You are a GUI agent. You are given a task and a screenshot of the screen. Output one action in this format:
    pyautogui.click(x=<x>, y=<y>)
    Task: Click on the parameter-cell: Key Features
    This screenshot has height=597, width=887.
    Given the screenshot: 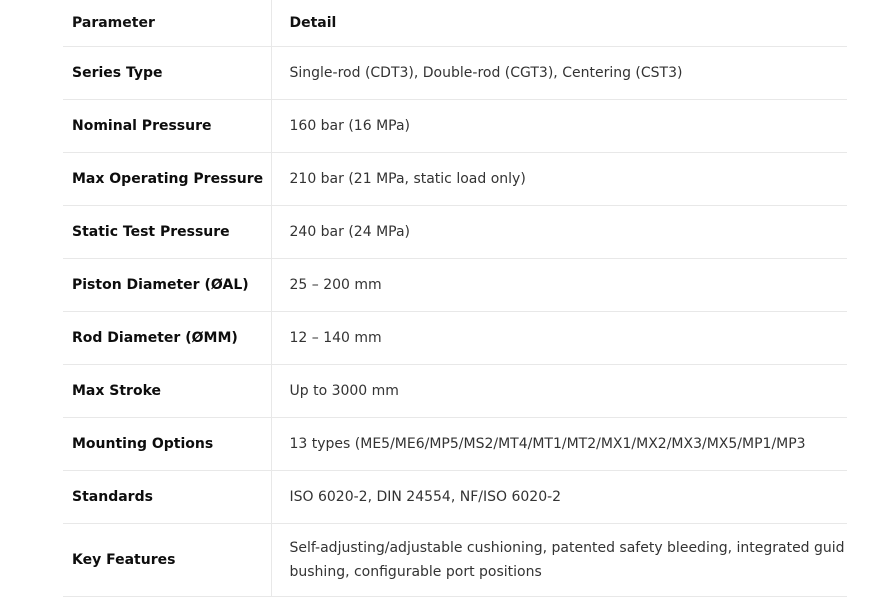 What is the action you would take?
    pyautogui.click(x=167, y=560)
    